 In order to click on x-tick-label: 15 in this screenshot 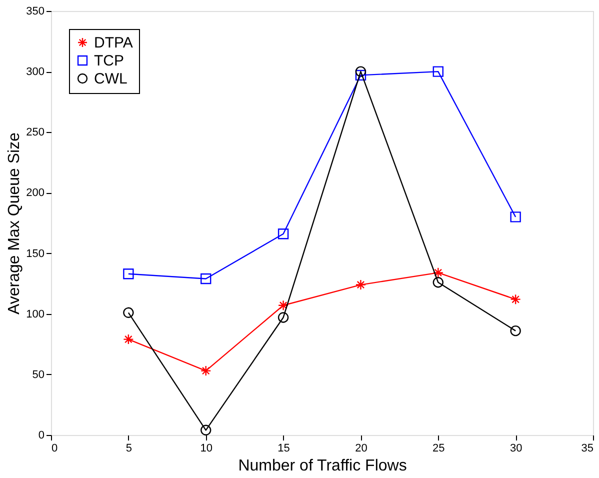, I will do `click(284, 448)`.